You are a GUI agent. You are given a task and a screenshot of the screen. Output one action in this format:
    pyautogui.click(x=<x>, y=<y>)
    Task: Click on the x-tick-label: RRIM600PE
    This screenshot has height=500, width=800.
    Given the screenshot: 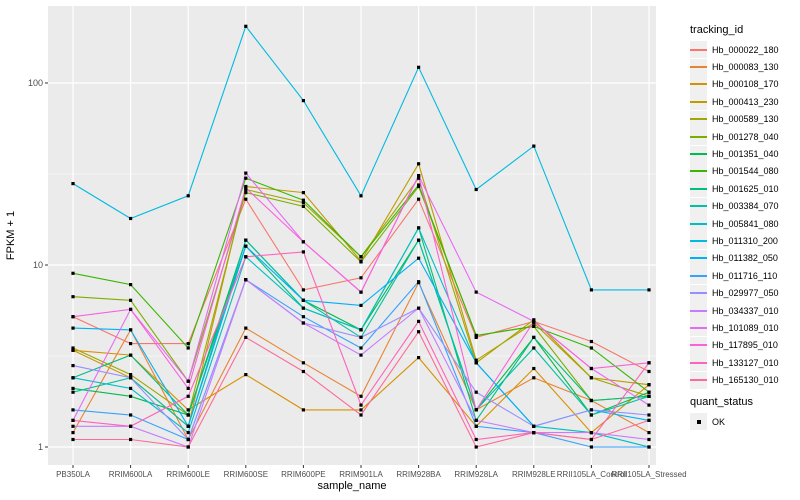 What is the action you would take?
    pyautogui.click(x=303, y=474)
    